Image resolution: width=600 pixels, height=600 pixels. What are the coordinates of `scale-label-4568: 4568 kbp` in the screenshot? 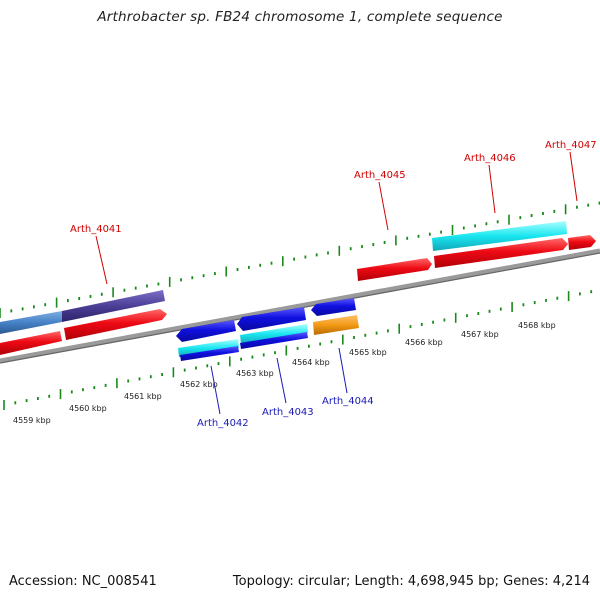 It's located at (537, 325).